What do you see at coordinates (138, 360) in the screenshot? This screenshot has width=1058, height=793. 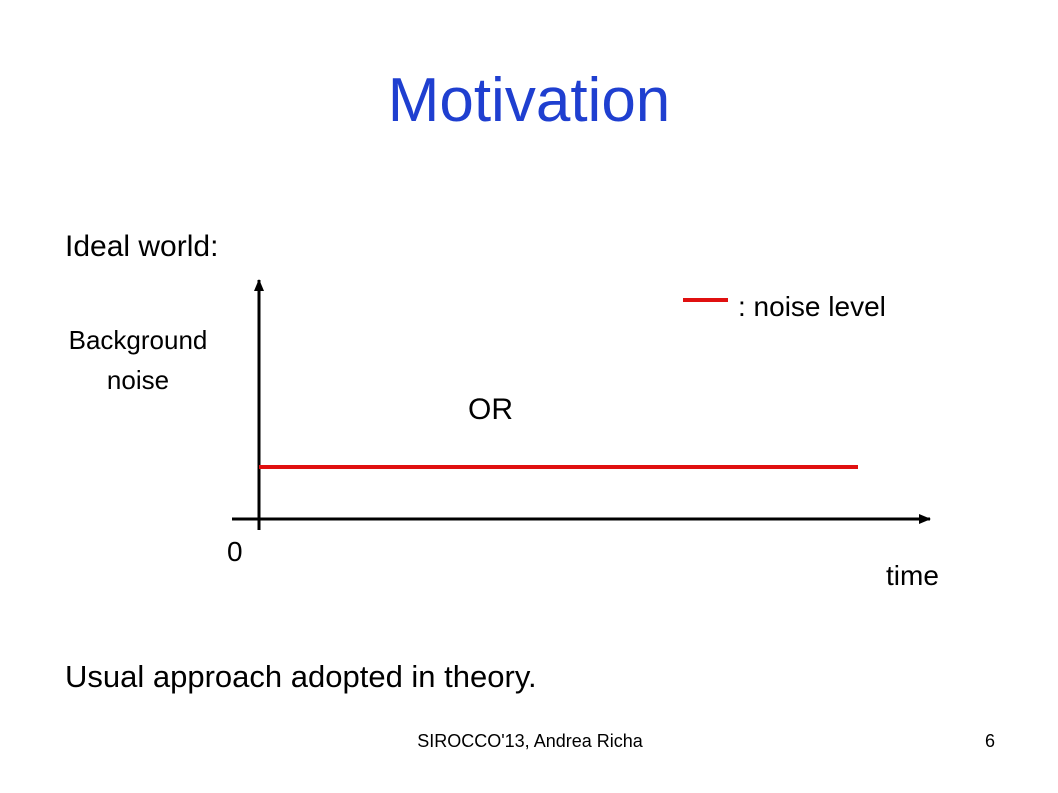 I see `y-axis-label: Background noise` at bounding box center [138, 360].